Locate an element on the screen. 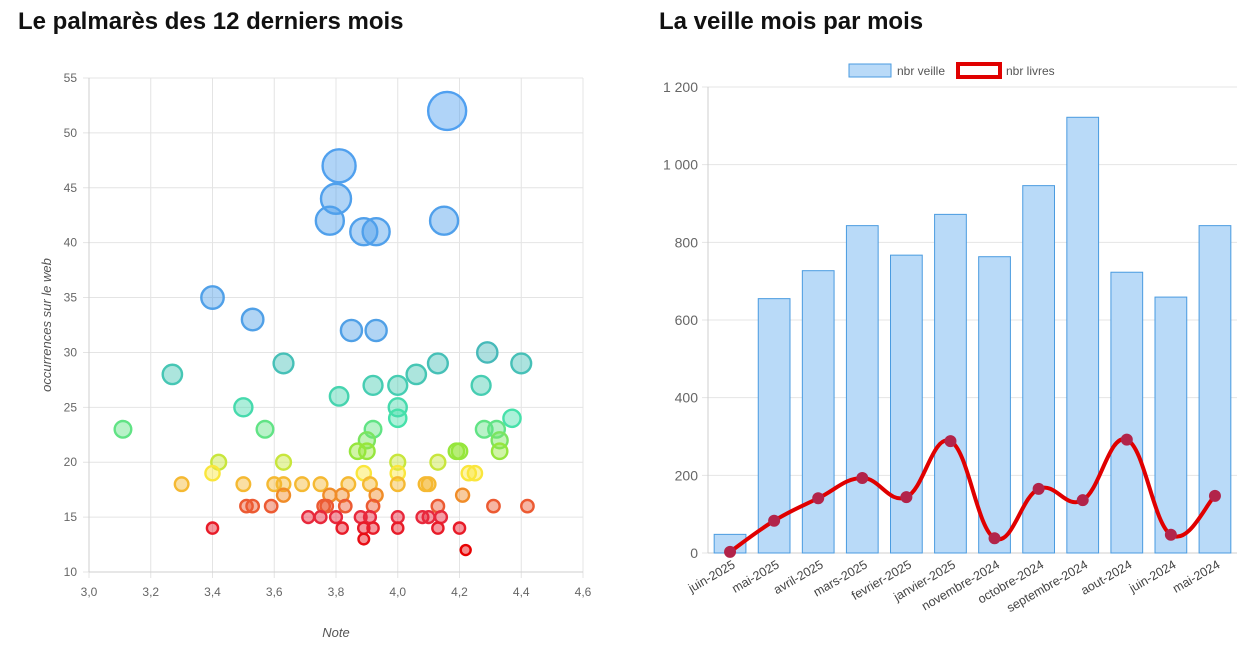  scatter-y-tick: 35 is located at coordinates (71, 298).